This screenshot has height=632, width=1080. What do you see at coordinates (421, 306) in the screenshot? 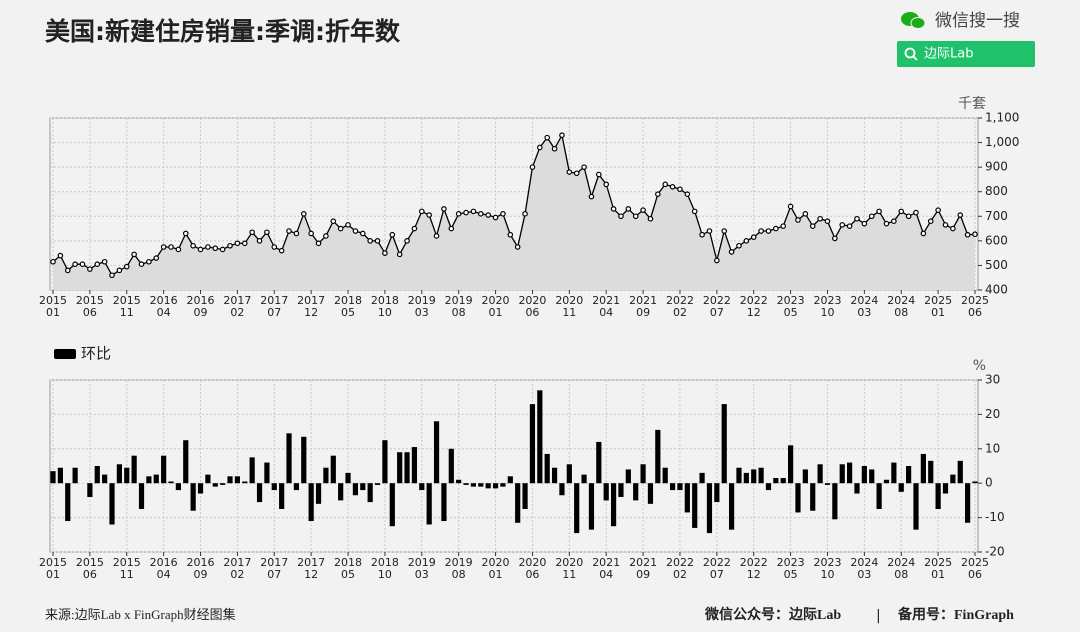
I see `x-tick-label: 2019 03` at bounding box center [421, 306].